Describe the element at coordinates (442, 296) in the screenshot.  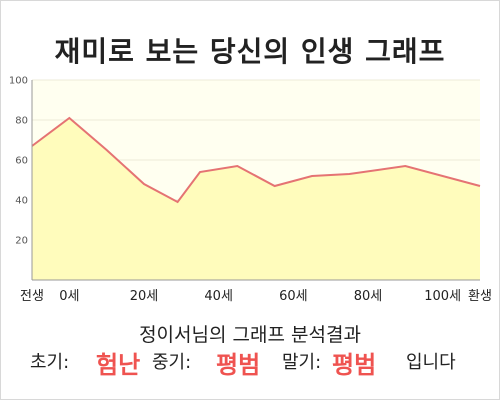
I see `x-tick-label: 100세` at that location.